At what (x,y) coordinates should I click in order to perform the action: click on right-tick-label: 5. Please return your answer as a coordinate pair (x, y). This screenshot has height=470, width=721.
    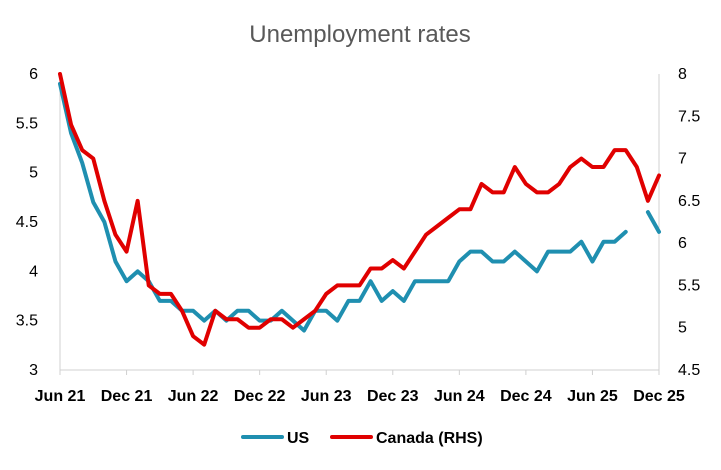
    Looking at the image, I should click on (682, 328).